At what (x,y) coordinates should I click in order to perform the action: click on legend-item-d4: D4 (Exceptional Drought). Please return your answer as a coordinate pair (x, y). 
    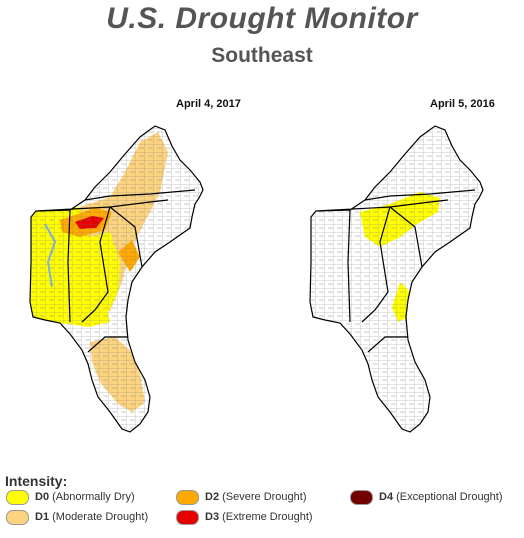
    Looking at the image, I should click on (426, 497).